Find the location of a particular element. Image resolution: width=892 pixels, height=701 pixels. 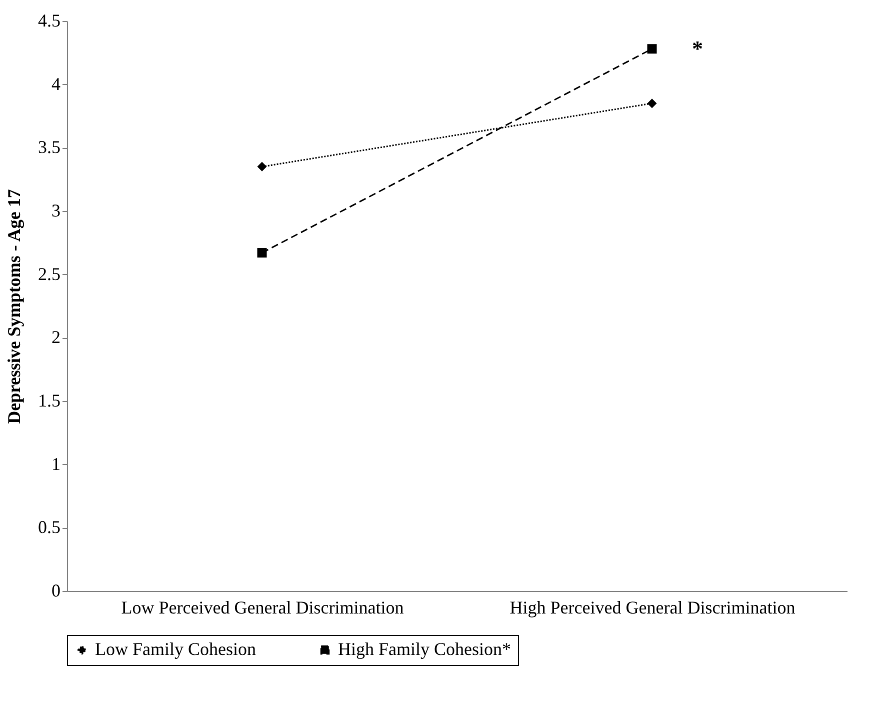

y-tick-label: 4.5 is located at coordinates (49, 20).